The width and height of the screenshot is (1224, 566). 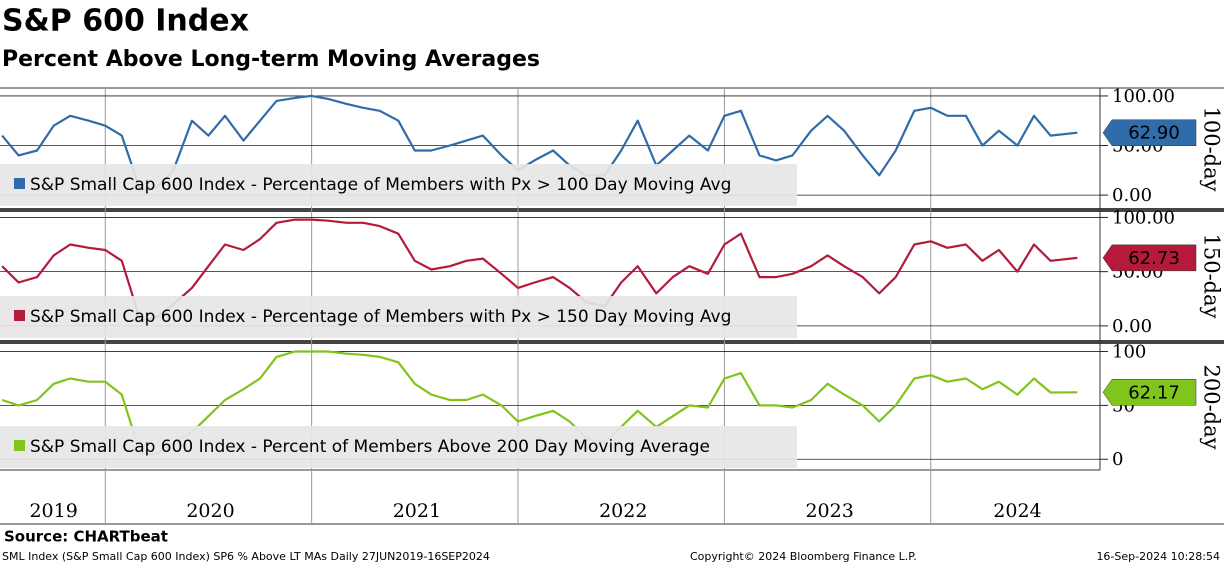 I want to click on chart-title: S&P 600 Index, so click(x=125, y=21).